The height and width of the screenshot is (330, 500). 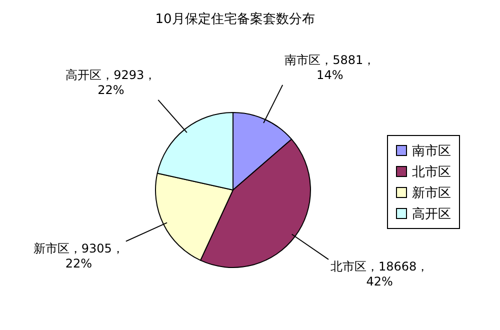 What do you see at coordinates (431, 193) in the screenshot?
I see `legend-label: 新市区` at bounding box center [431, 193].